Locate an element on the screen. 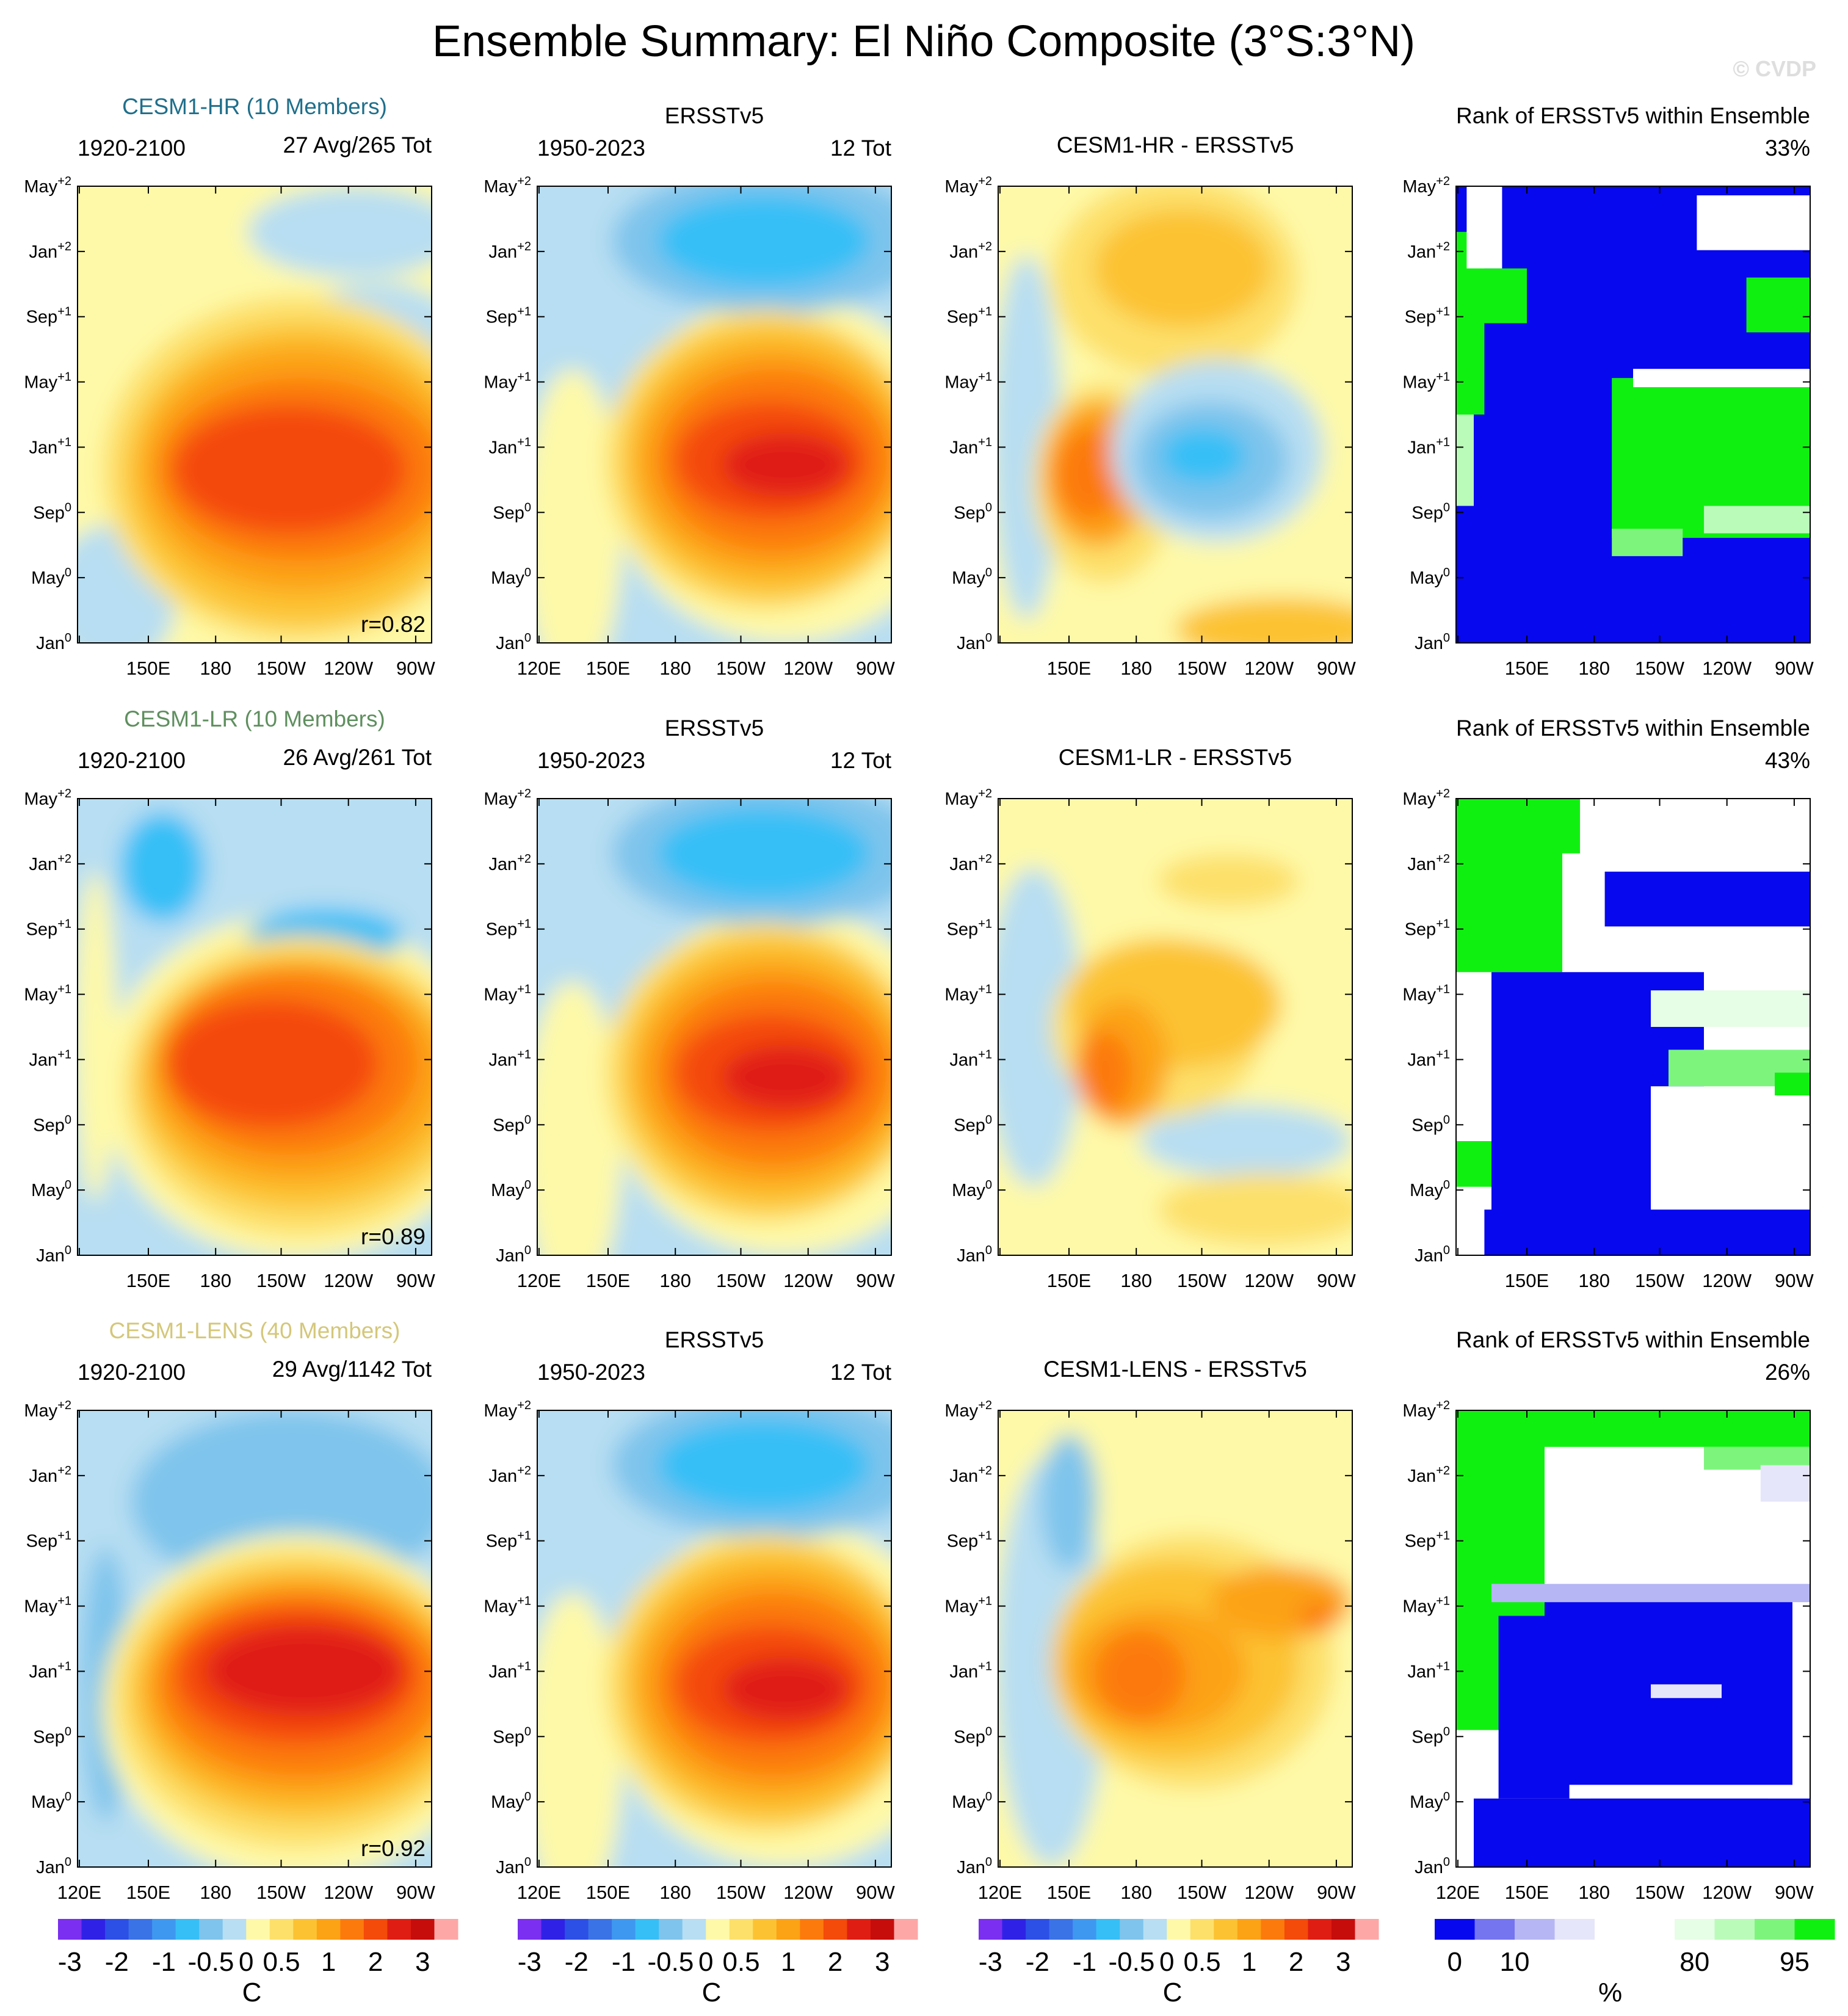 The width and height of the screenshot is (1848, 2016). colorbar-label: -1 is located at coordinates (1084, 1962).